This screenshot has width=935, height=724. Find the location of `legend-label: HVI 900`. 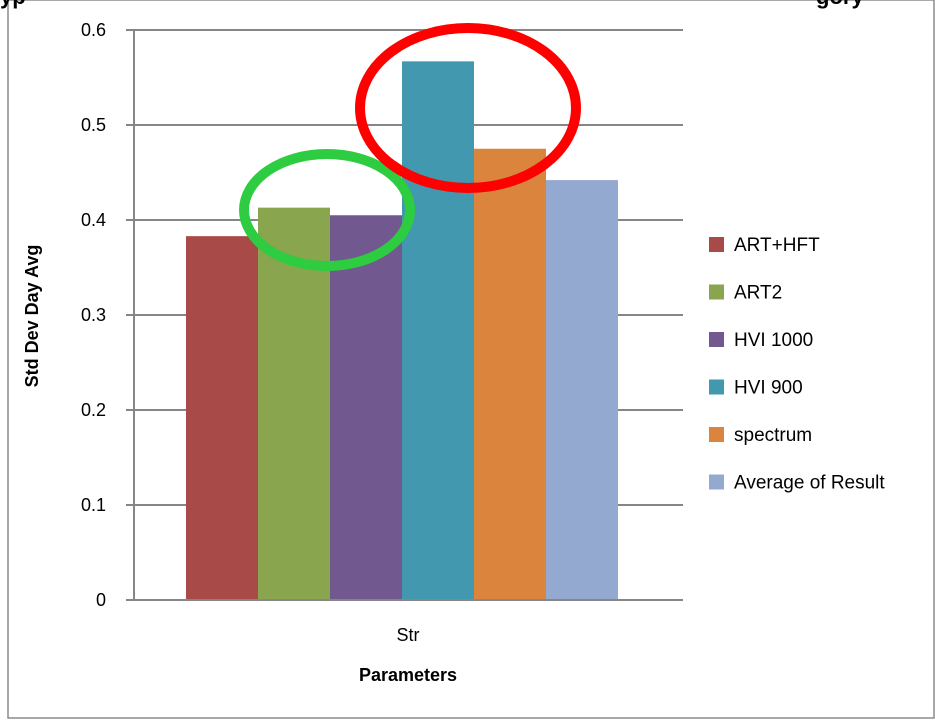

legend-label: HVI 900 is located at coordinates (768, 388).